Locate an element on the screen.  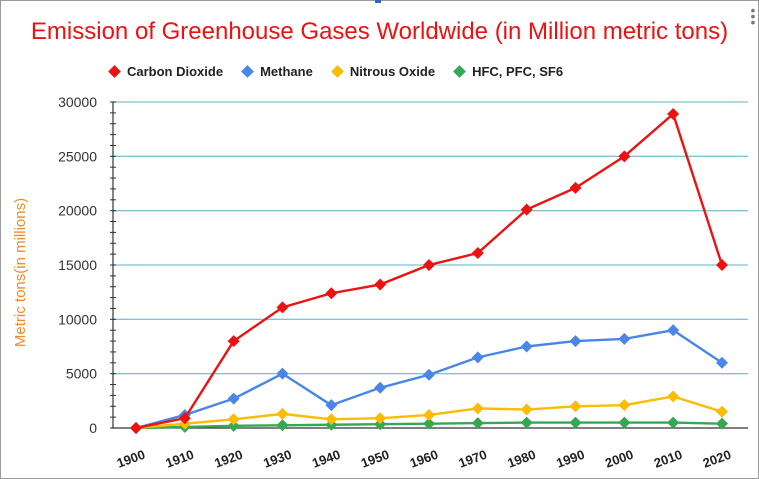
y-axis-label: Metric tons(in millions) is located at coordinates (20, 272).